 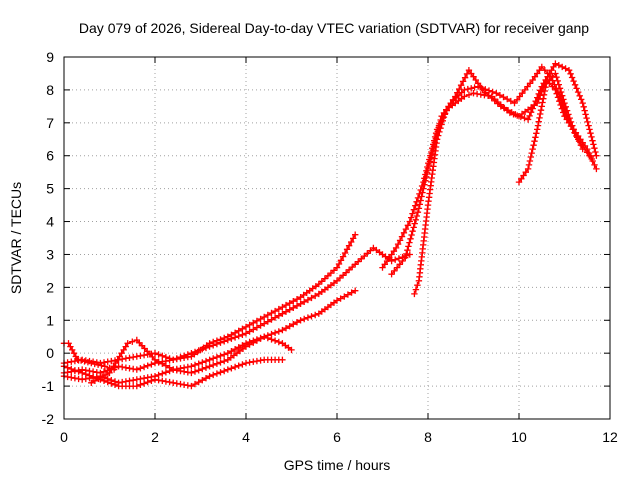 What do you see at coordinates (50, 123) in the screenshot?
I see `y-tick-label: 7` at bounding box center [50, 123].